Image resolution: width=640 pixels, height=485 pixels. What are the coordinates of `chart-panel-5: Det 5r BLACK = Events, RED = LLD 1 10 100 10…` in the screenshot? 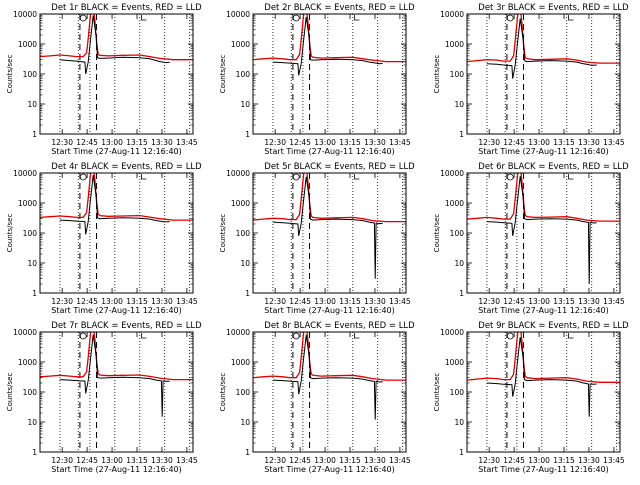 It's located at (317, 238).